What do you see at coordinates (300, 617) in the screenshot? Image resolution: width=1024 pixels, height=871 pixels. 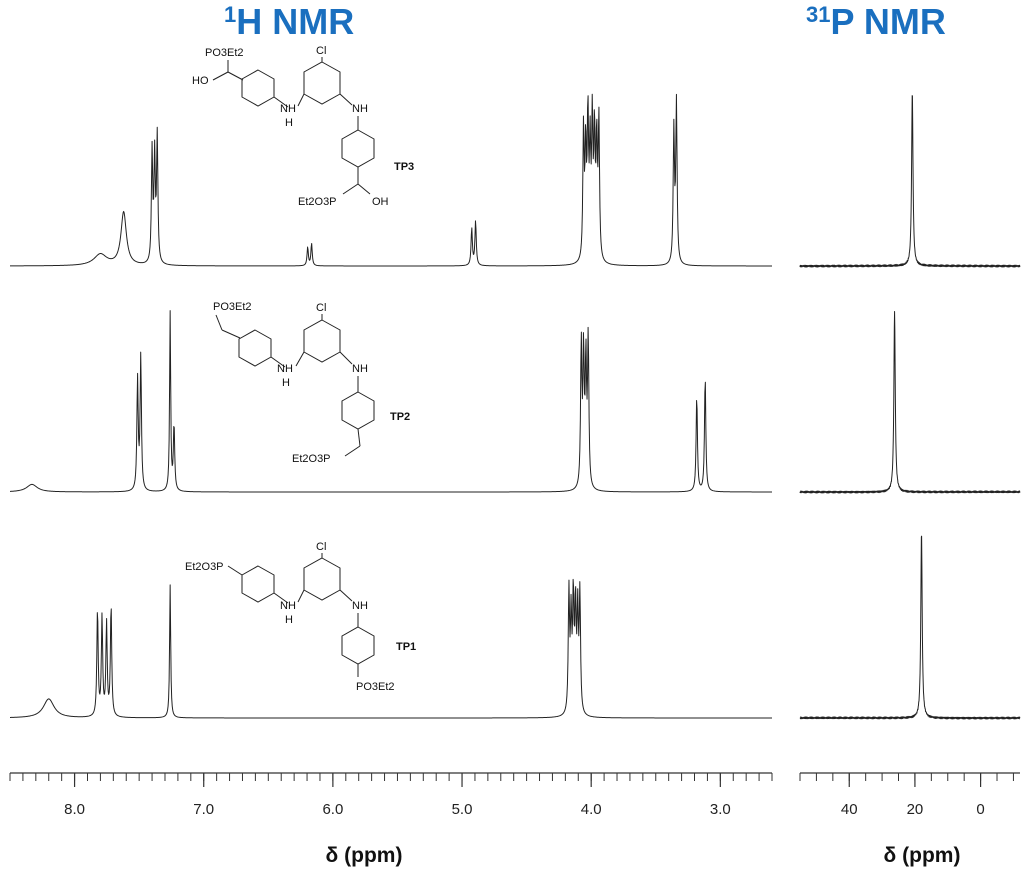 I see `molecule-tp1: Et2O3P NH H Cl NH PO3Et2 TP1` at bounding box center [300, 617].